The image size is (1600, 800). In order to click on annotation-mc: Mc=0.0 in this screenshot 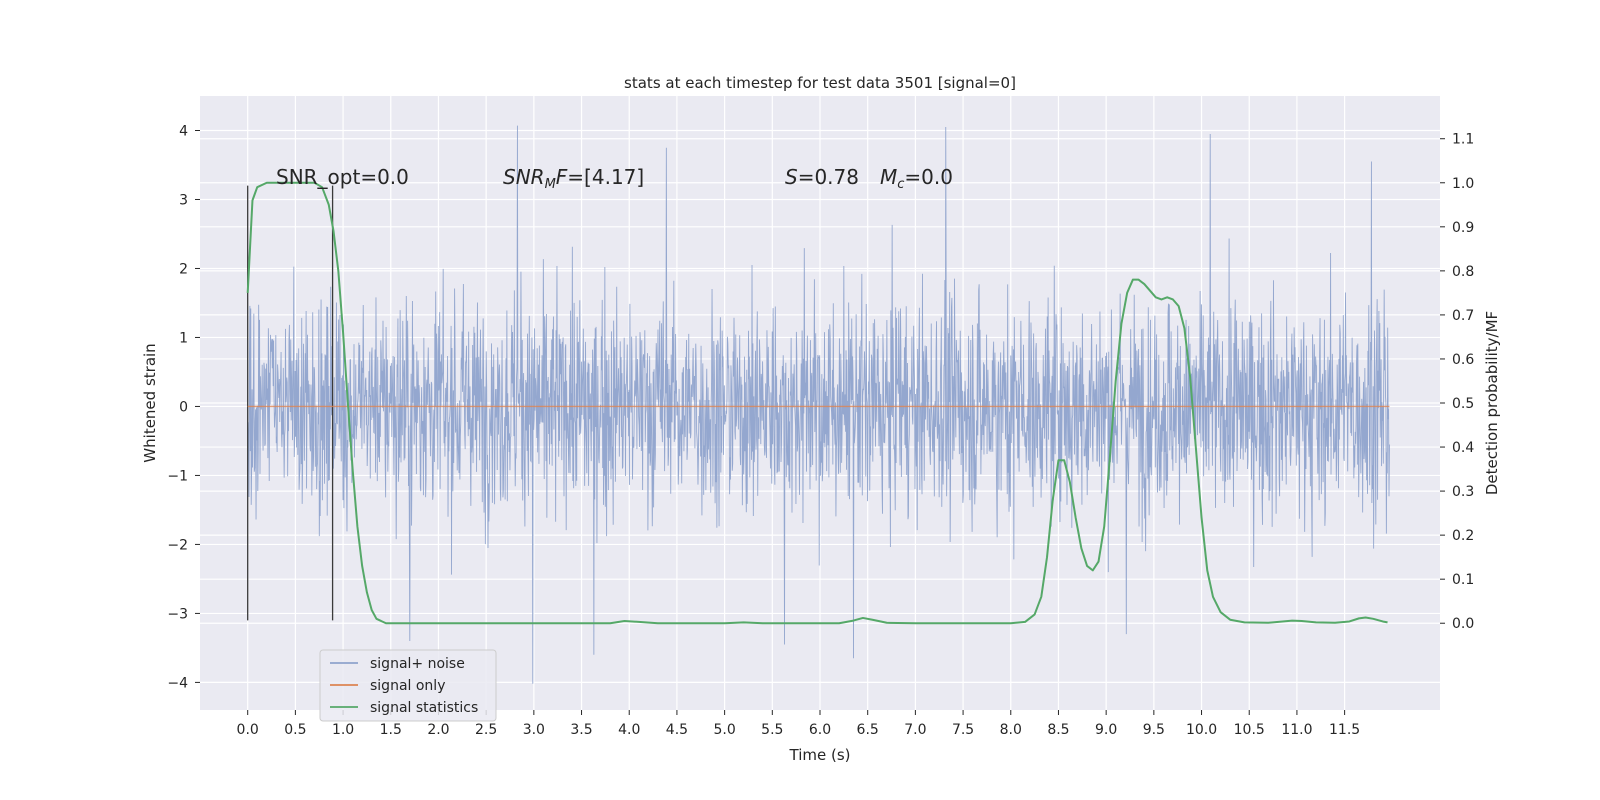, I will do `click(916, 178)`.